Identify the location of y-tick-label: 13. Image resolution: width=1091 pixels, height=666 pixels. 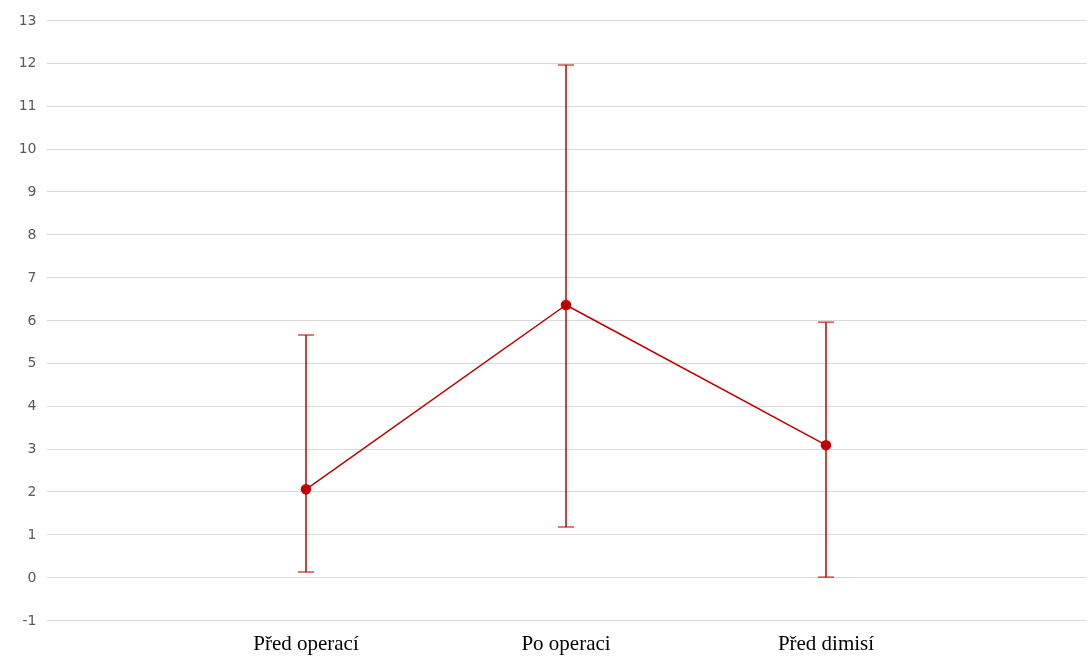
(27, 19).